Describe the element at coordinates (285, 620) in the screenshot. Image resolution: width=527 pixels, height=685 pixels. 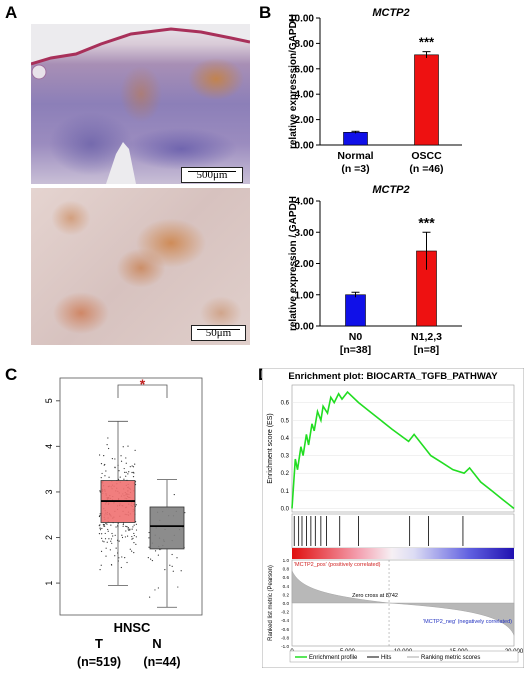
I see `y2-tick-label: -0.4` at that location.